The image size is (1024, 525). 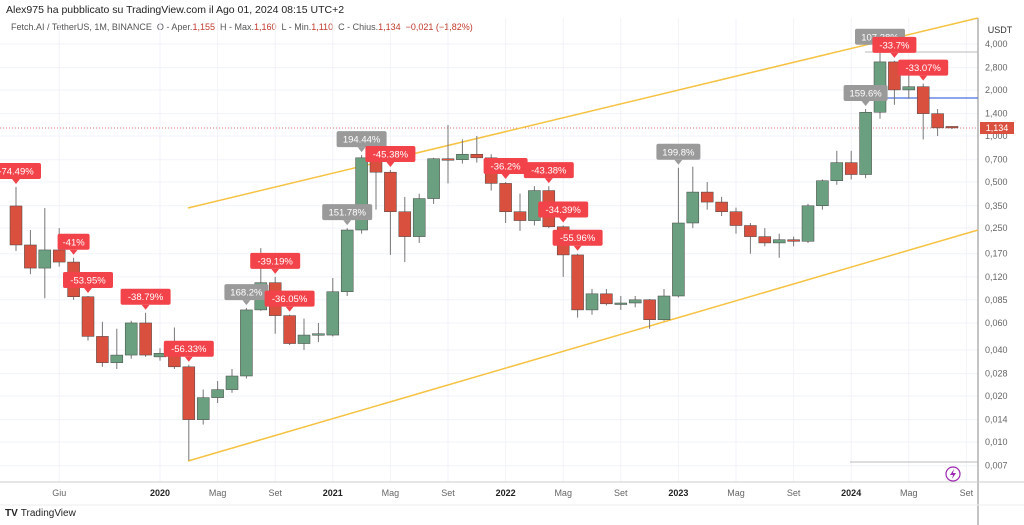 What do you see at coordinates (996, 114) in the screenshot?
I see `price-tick-label: 1,400` at bounding box center [996, 114].